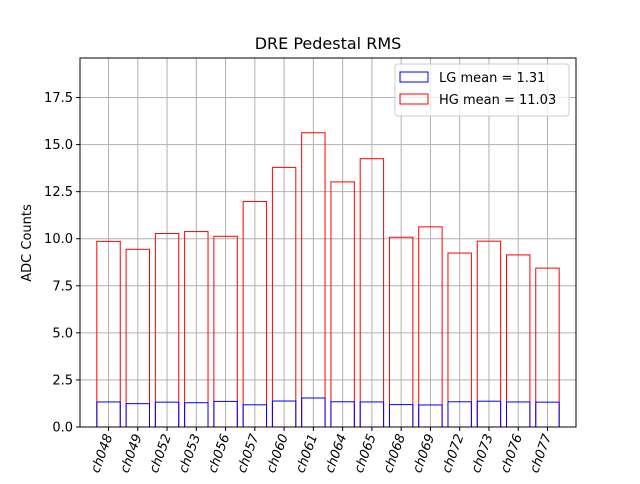 The width and height of the screenshot is (640, 484). I want to click on legend-frame, so click(482, 90).